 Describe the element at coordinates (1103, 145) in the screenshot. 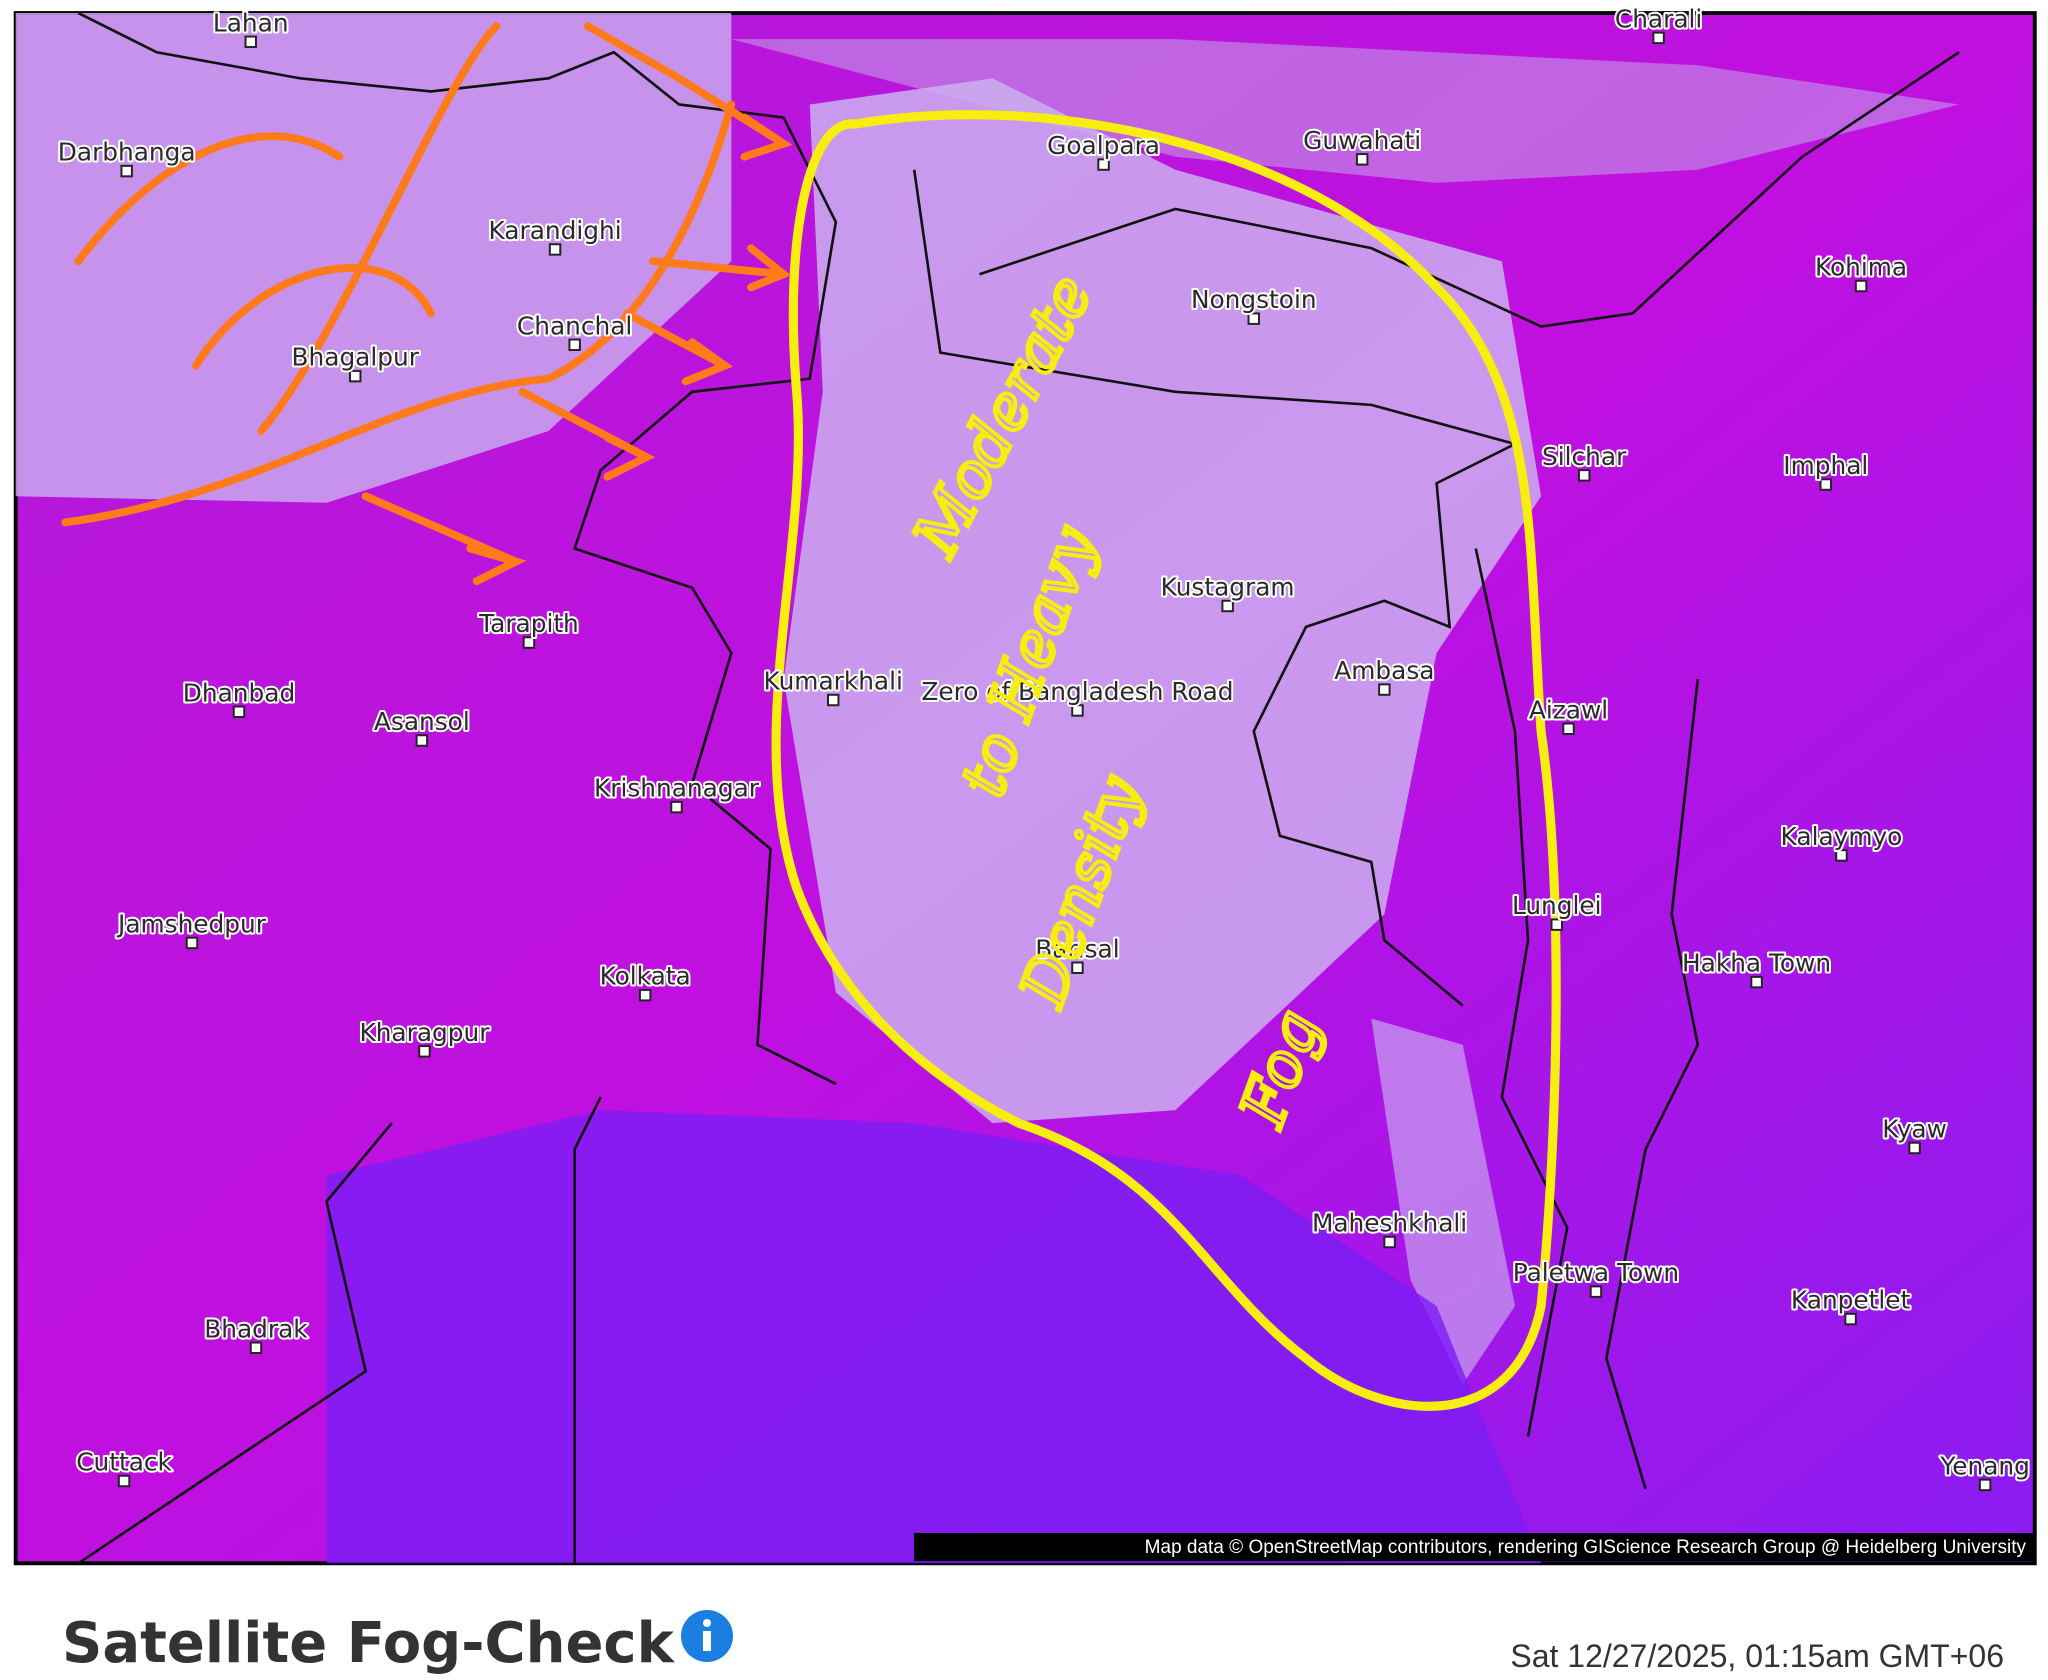

I see `place-label: Goalpara` at that location.